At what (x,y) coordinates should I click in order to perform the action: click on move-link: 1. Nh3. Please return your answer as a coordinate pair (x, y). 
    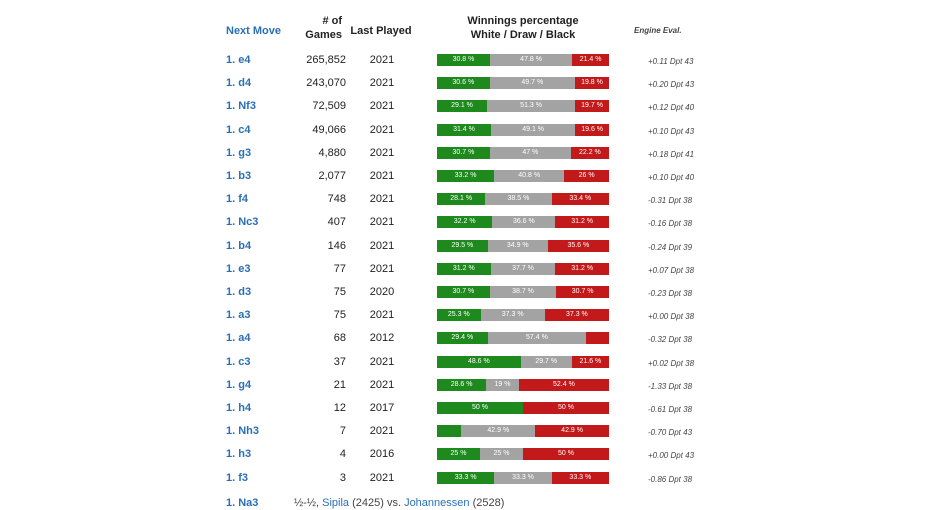
    Looking at the image, I should click on (243, 431).